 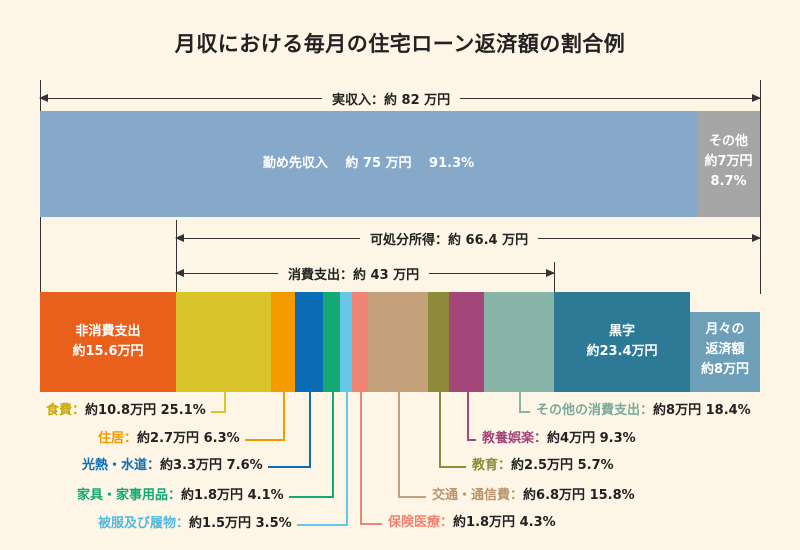 I want to click on leader-line-medical-horizontal, so click(x=371, y=524).